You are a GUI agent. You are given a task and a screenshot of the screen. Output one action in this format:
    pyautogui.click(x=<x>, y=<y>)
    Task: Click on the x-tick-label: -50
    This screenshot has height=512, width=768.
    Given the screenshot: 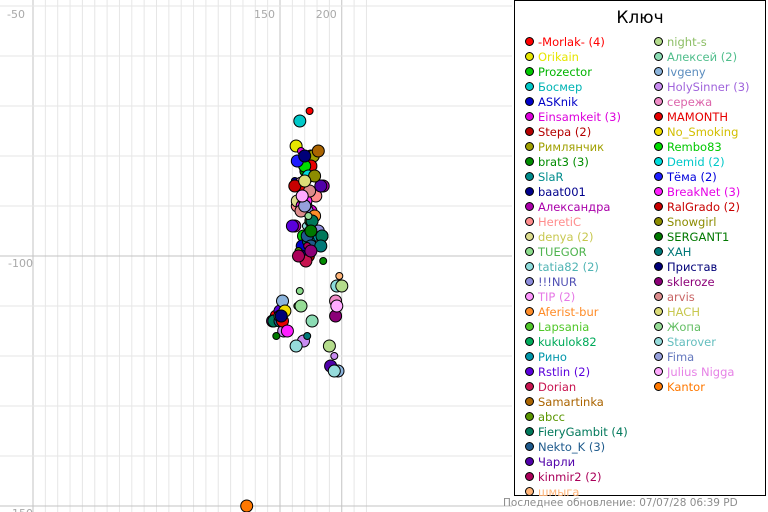 What is the action you would take?
    pyautogui.click(x=16, y=14)
    